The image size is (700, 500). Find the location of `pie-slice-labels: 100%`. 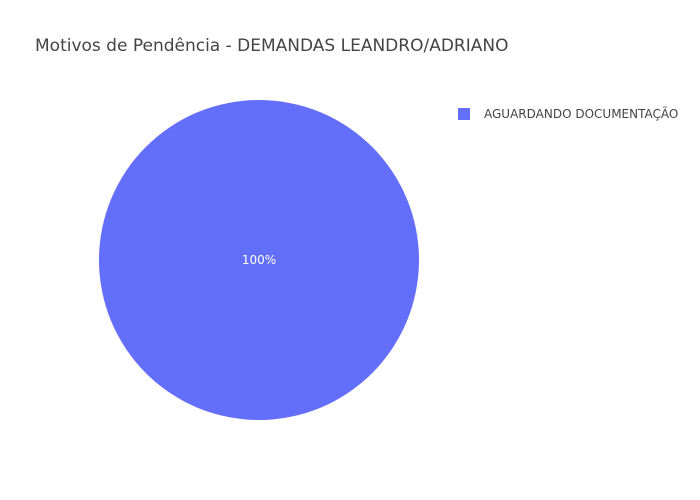

pie-slice-labels: 100% is located at coordinates (259, 260).